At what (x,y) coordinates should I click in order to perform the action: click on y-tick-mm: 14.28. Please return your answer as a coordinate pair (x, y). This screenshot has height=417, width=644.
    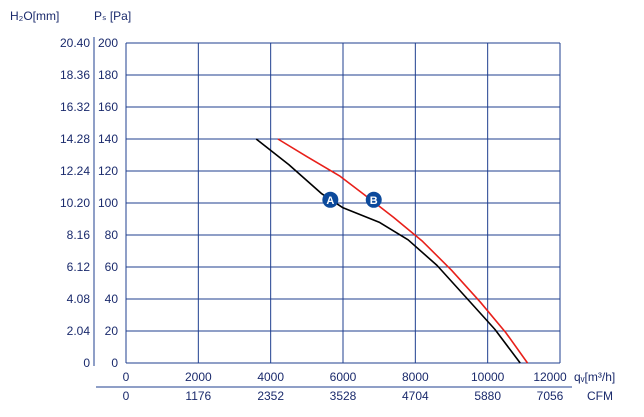
    Looking at the image, I should click on (75, 139).